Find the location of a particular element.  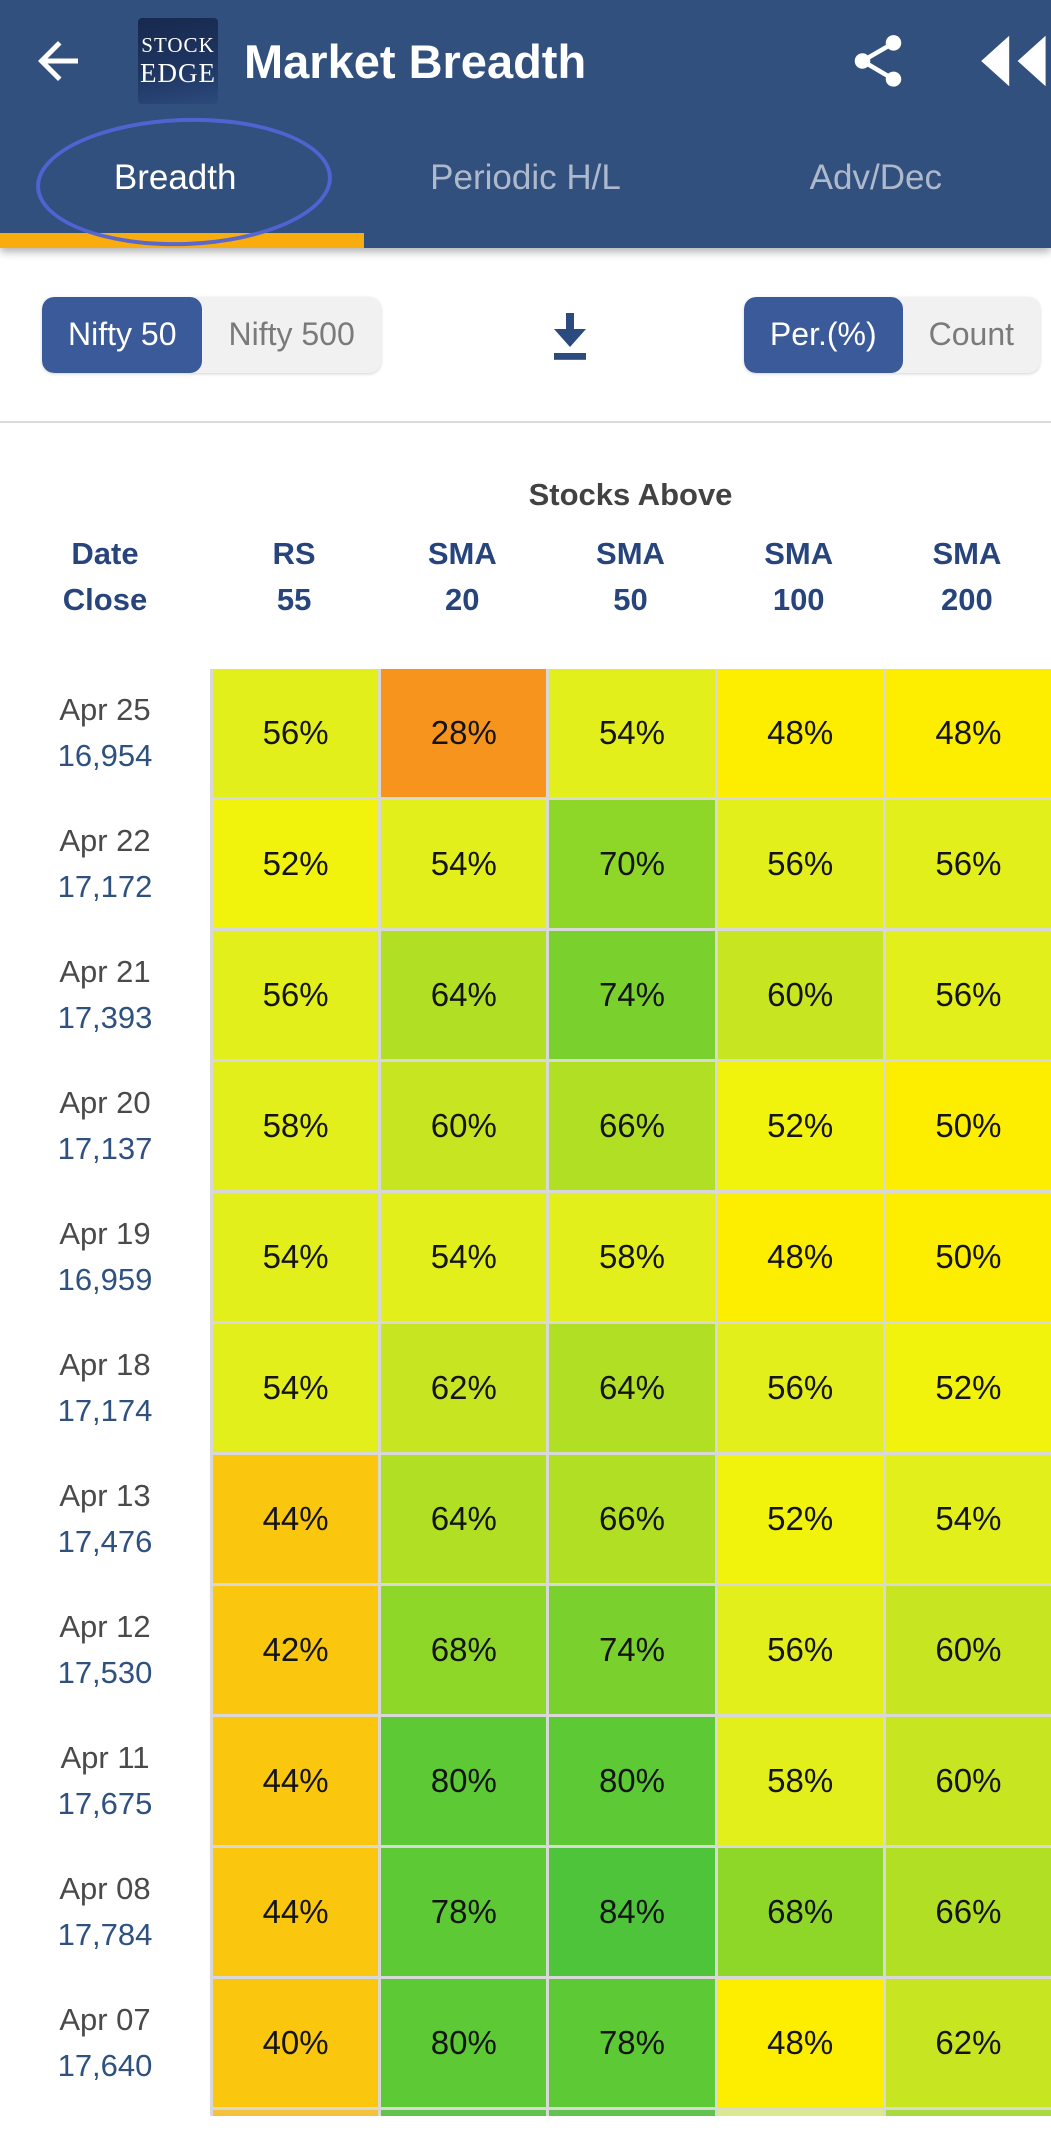

app-bar: STOCK EDGE Market Breadth is located at coordinates (525, 61).